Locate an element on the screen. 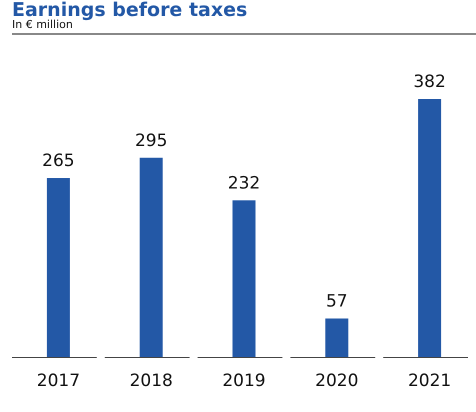 The height and width of the screenshot is (412, 476). x-tick-label: 2017 is located at coordinates (58, 381).